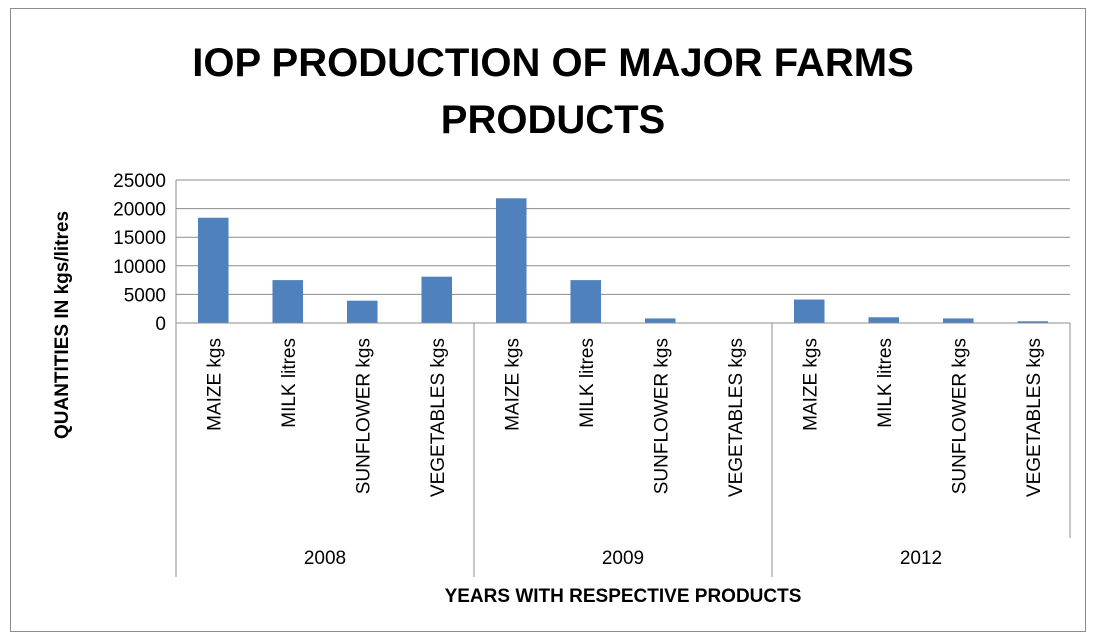 The height and width of the screenshot is (640, 1094). I want to click on x-group-label: 2009, so click(623, 558).